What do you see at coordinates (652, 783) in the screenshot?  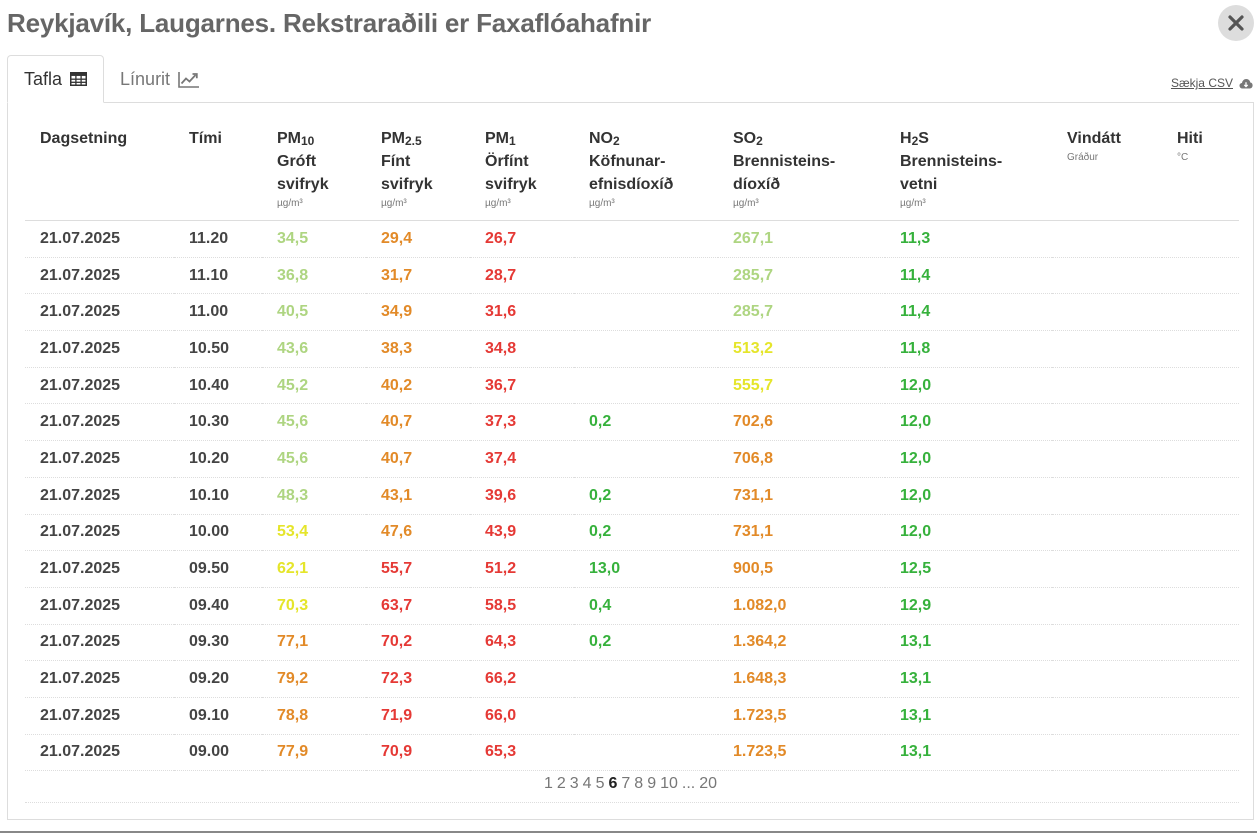 I see `page-link-9: 9` at bounding box center [652, 783].